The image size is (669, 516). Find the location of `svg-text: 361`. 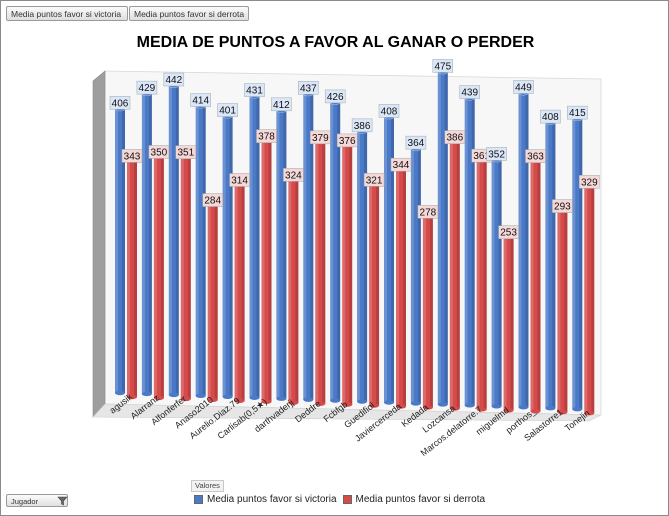

svg-text: 361 is located at coordinates (481, 156).